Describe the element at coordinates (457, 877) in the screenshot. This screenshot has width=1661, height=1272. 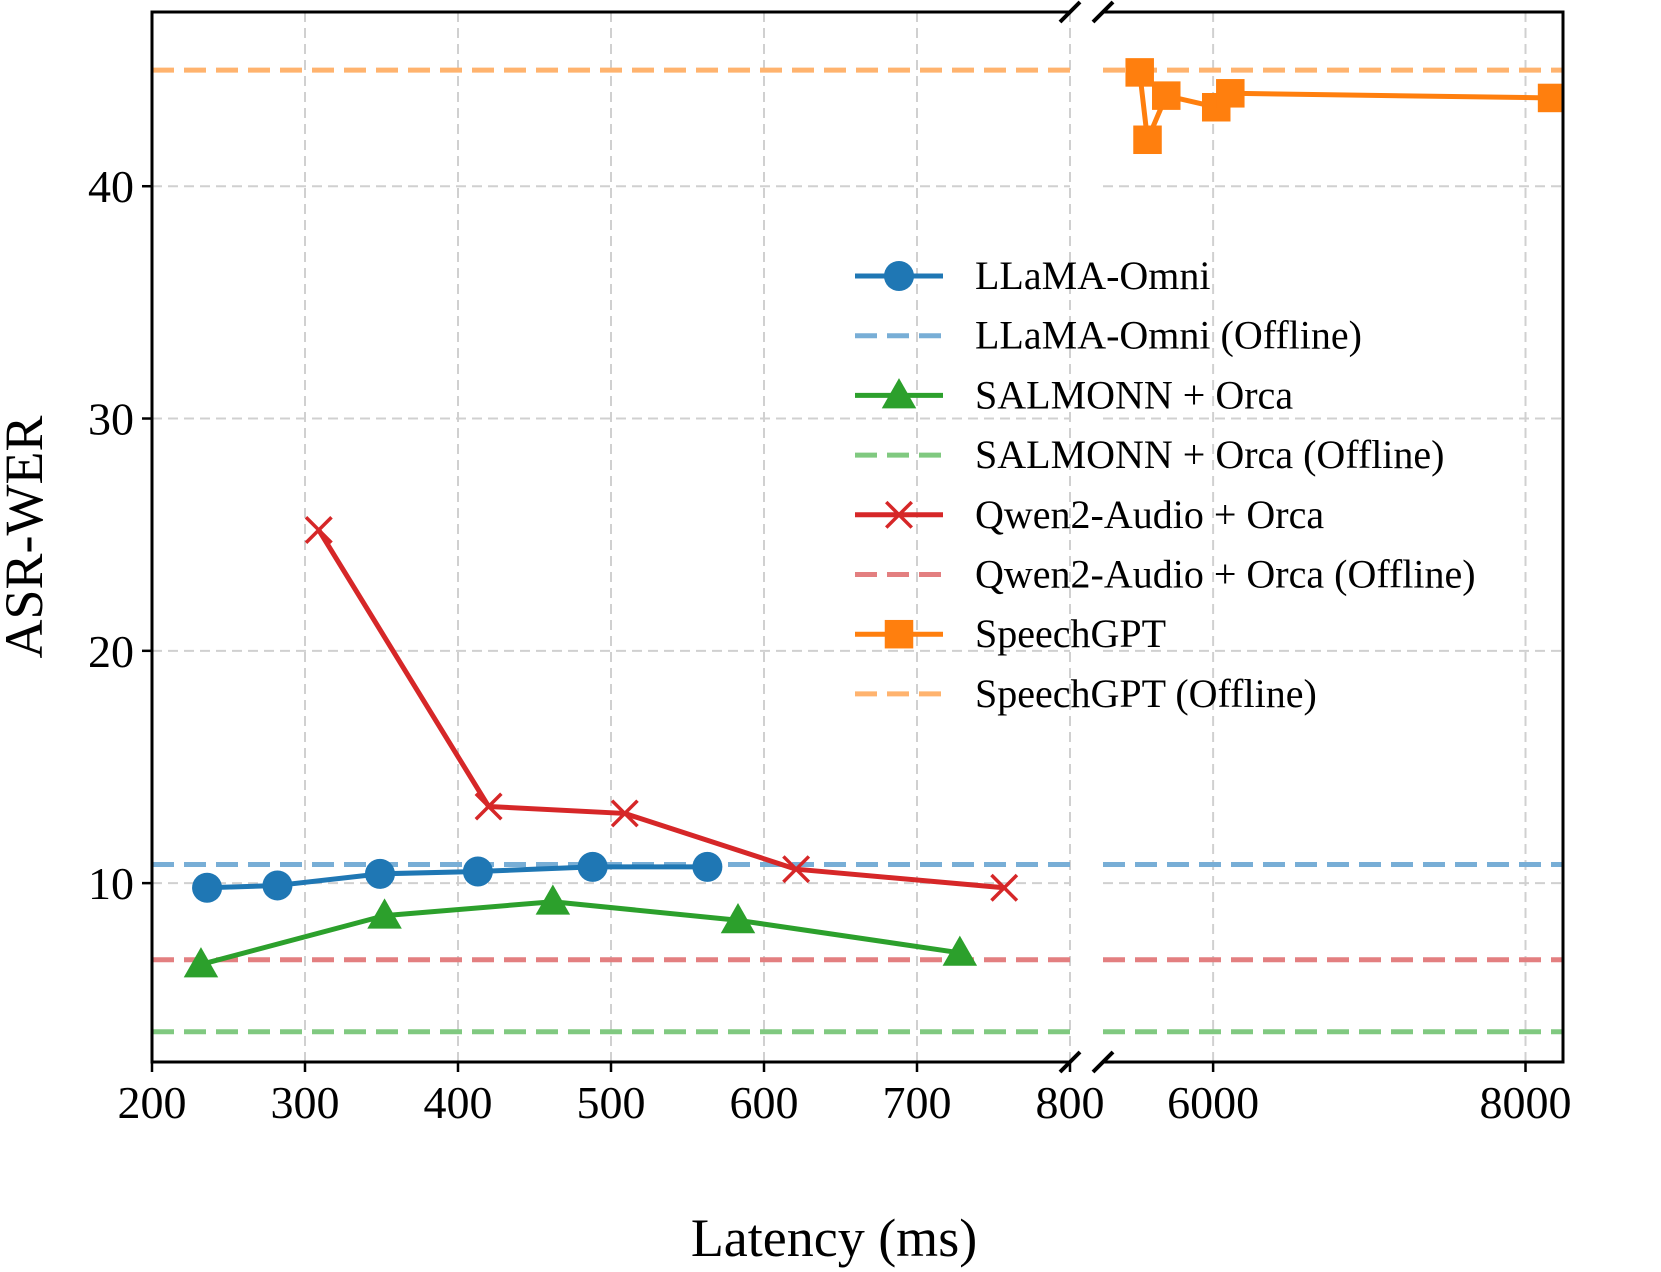
I see `series-llama-omni` at that location.